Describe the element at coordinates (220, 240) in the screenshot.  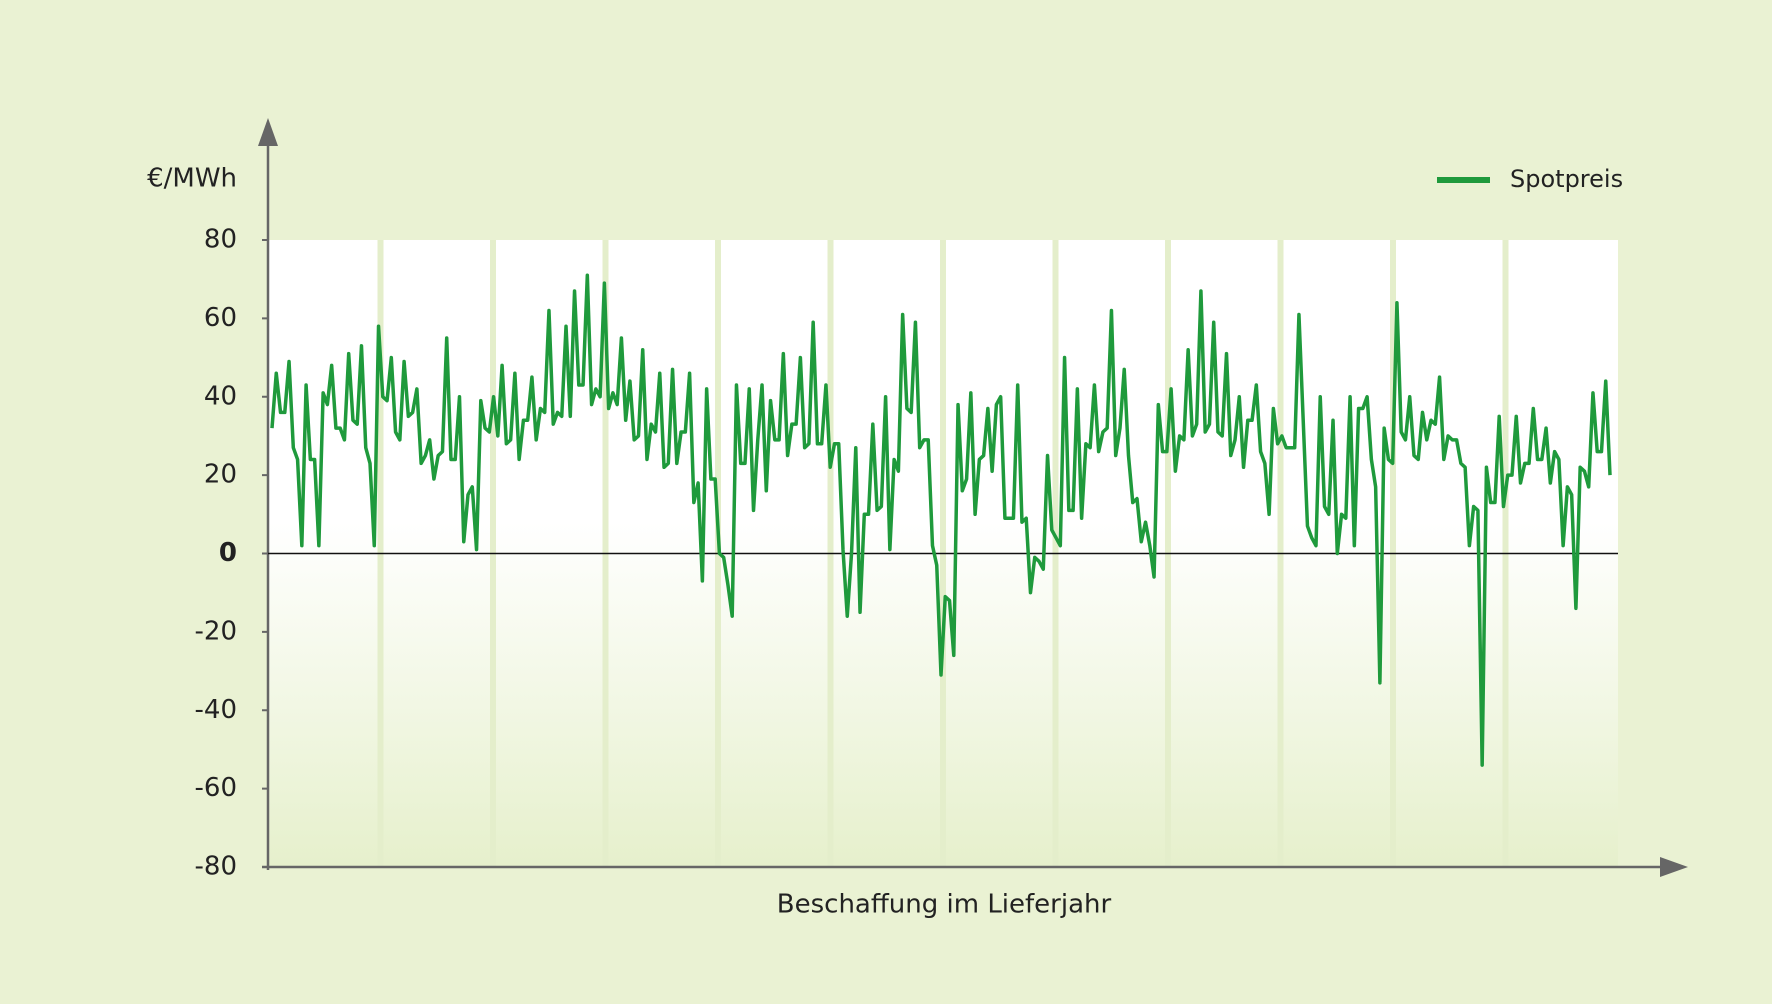
I see `y-tick-label: 80` at that location.